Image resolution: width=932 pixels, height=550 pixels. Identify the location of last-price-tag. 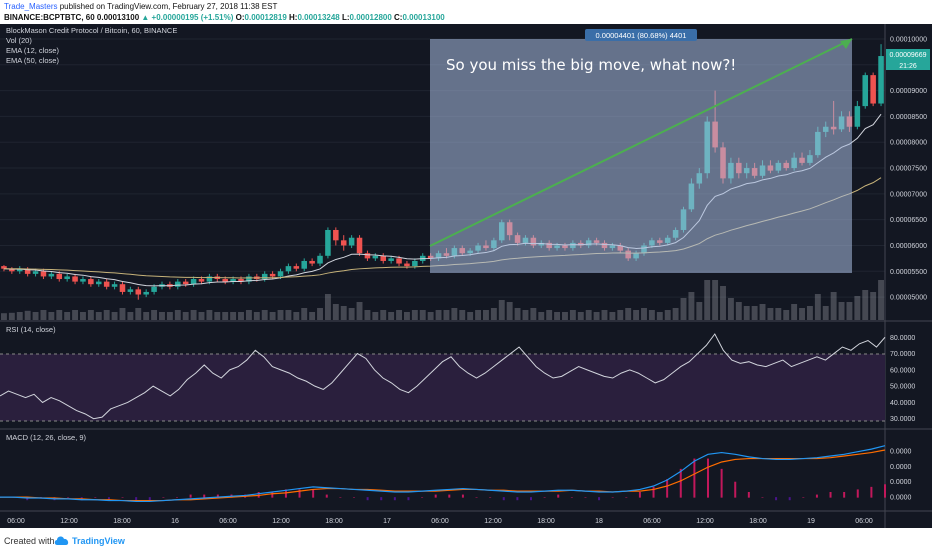
(908, 54).